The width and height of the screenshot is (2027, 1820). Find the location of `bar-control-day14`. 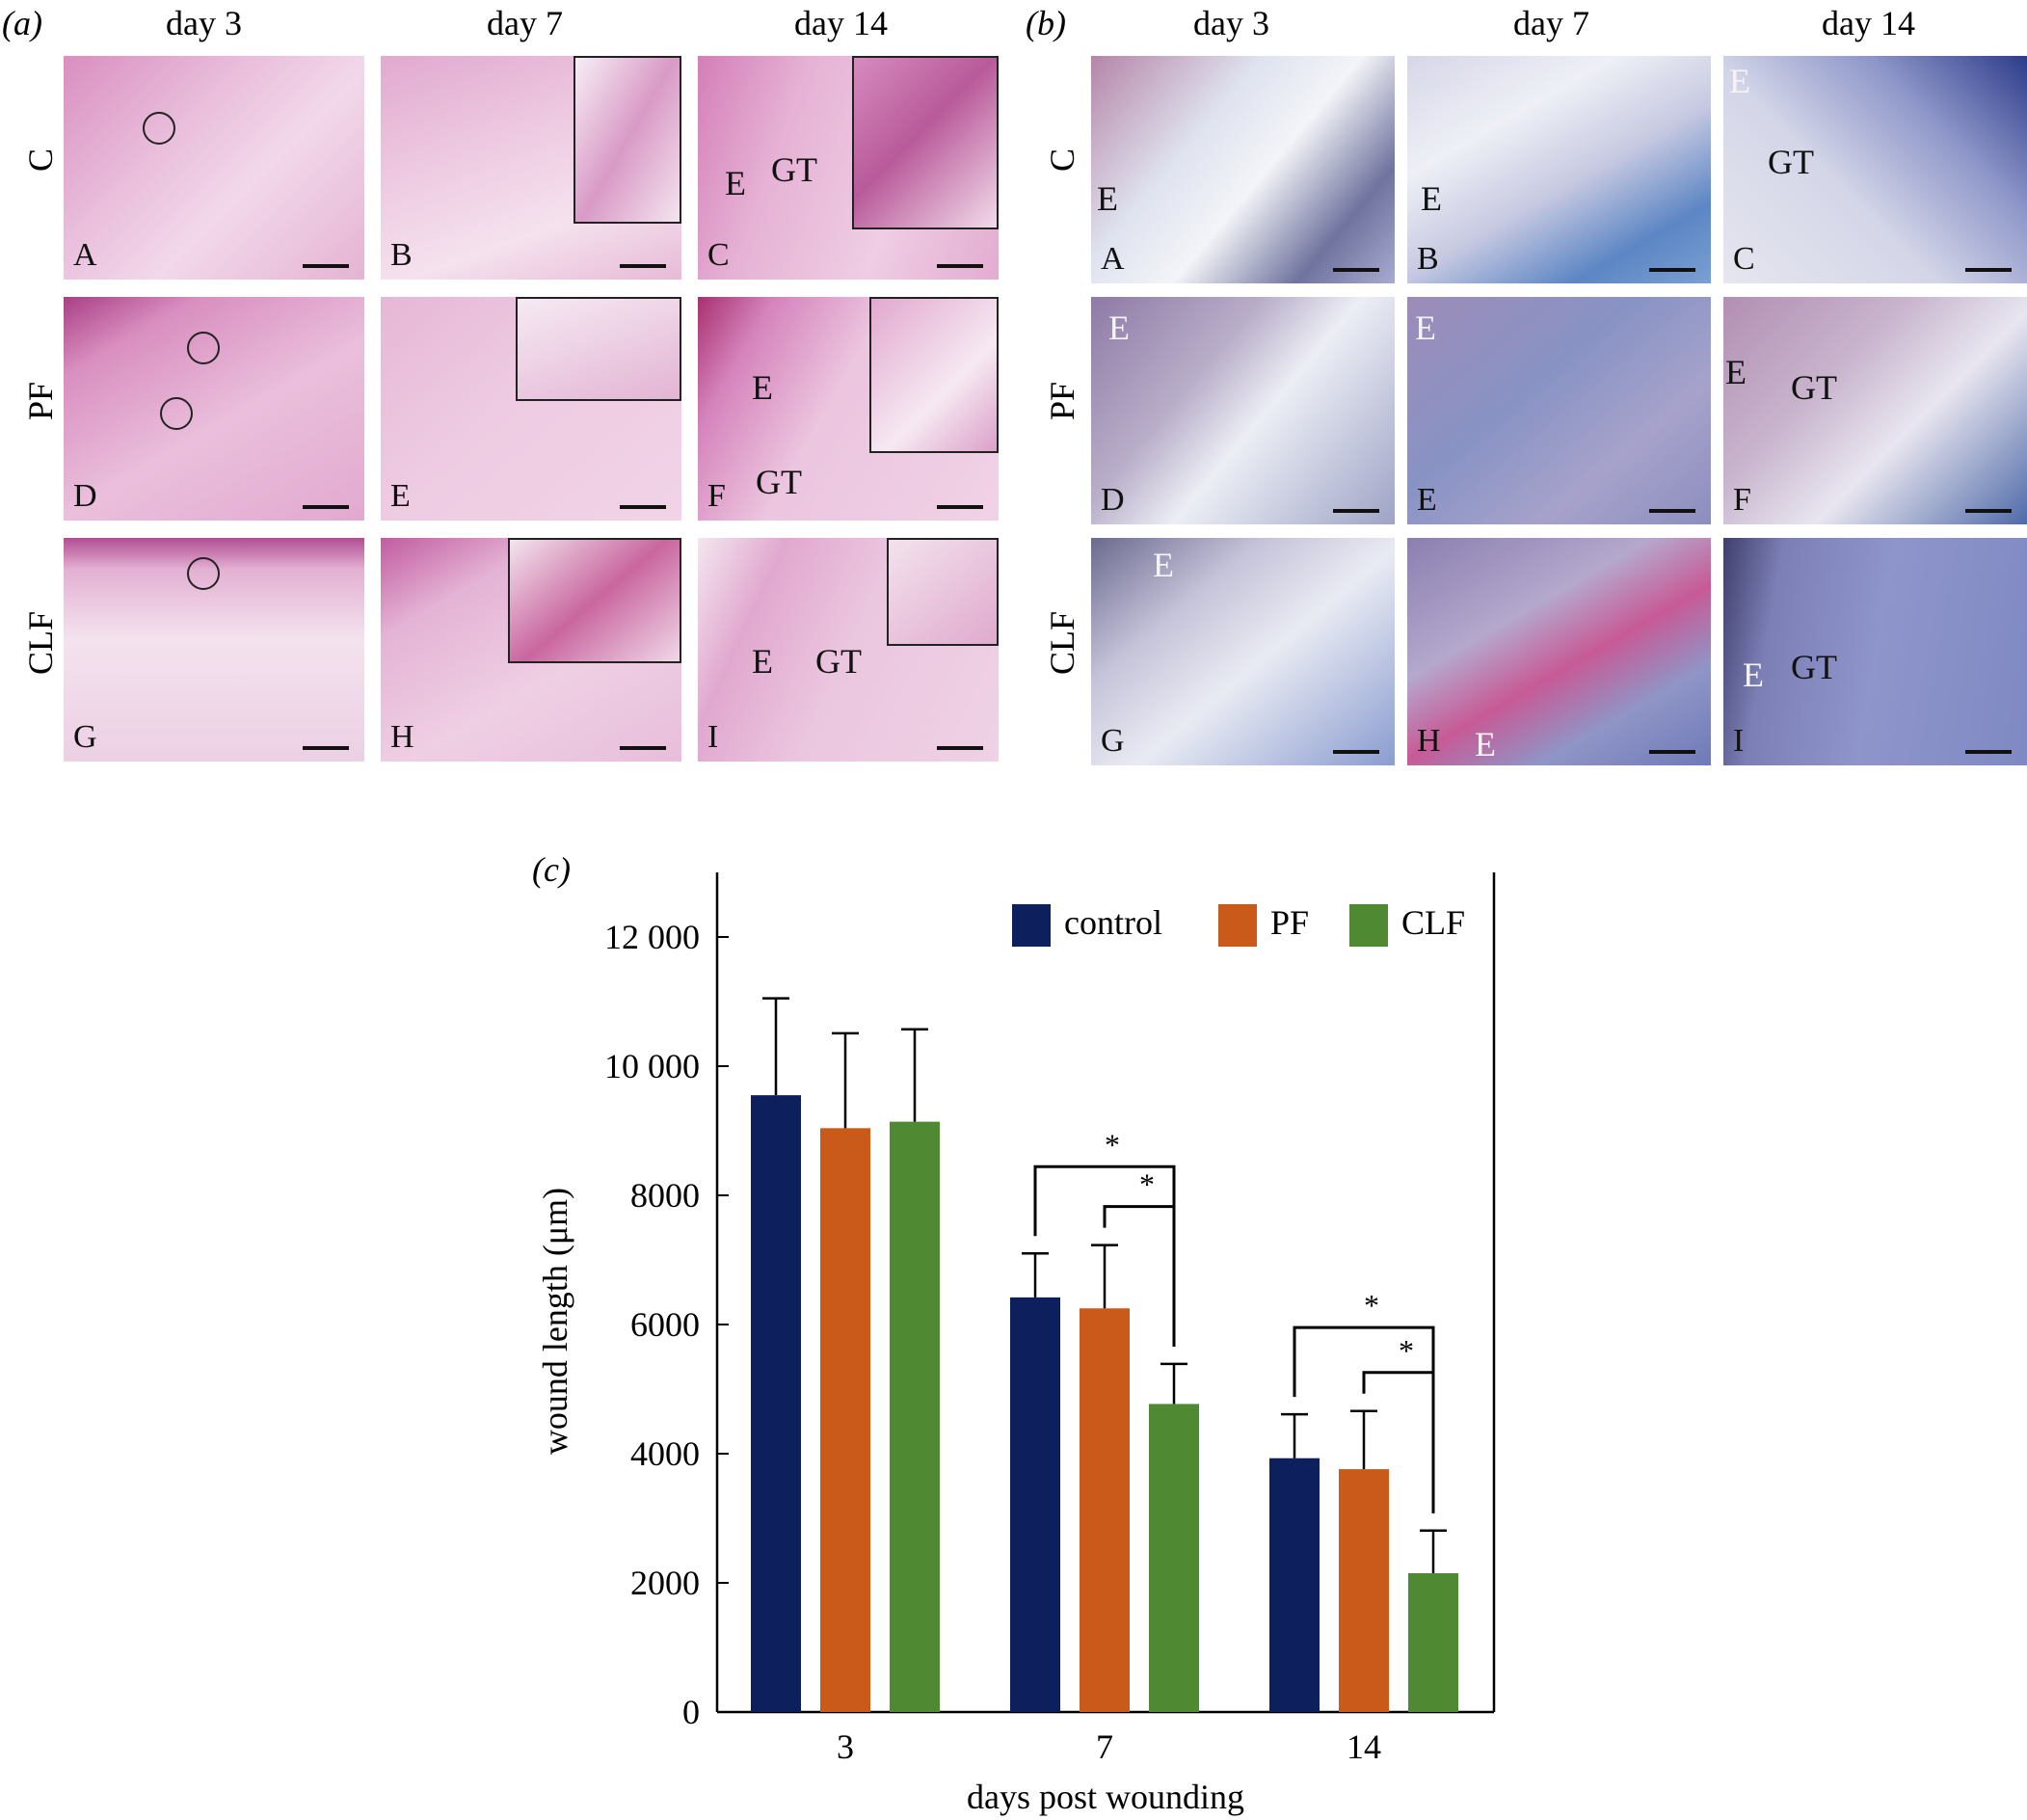

bar-control-day14 is located at coordinates (1295, 1585).